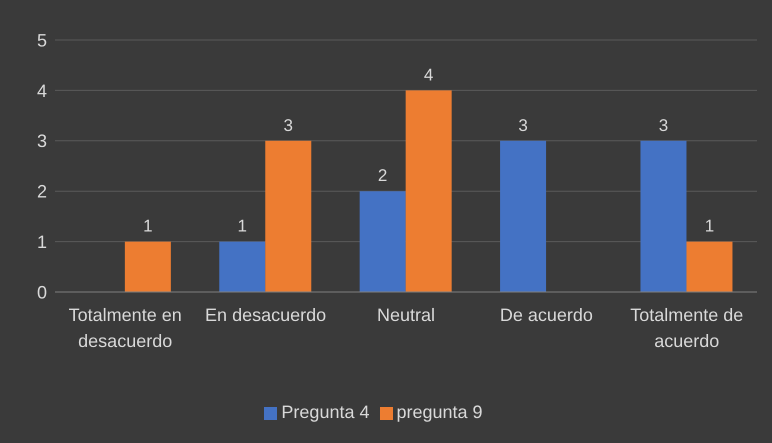  What do you see at coordinates (41, 90) in the screenshot?
I see `y-tick-label: 4` at bounding box center [41, 90].